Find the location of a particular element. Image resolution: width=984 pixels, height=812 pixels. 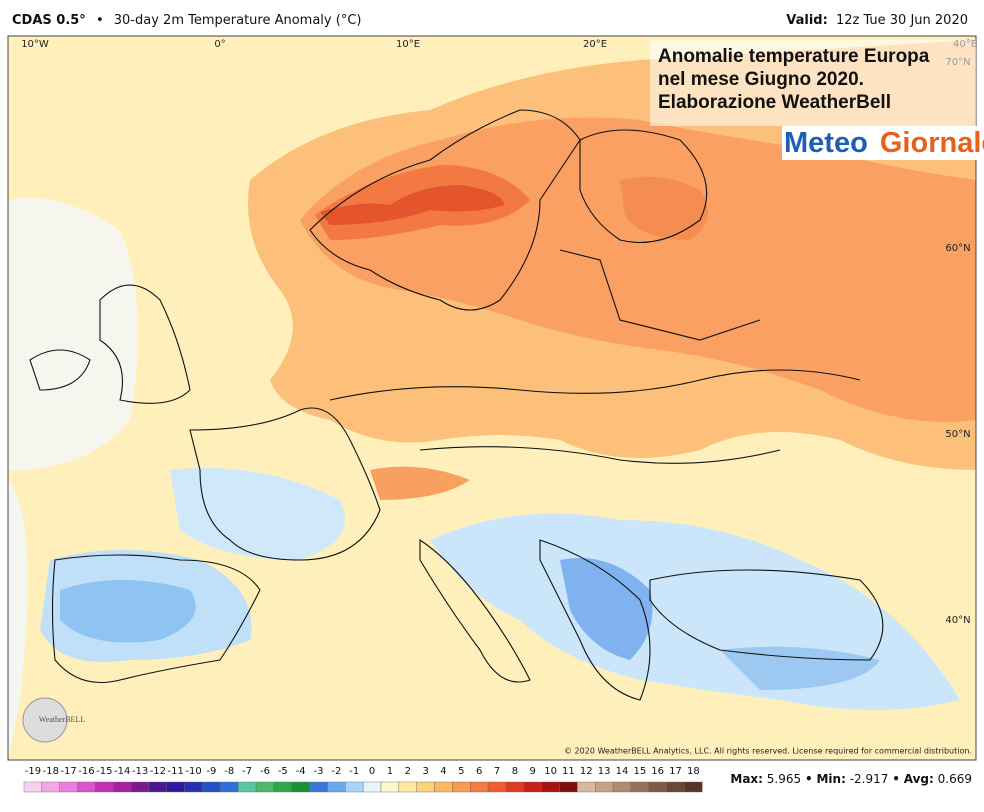

colorbar-label: -10 is located at coordinates (193, 771).